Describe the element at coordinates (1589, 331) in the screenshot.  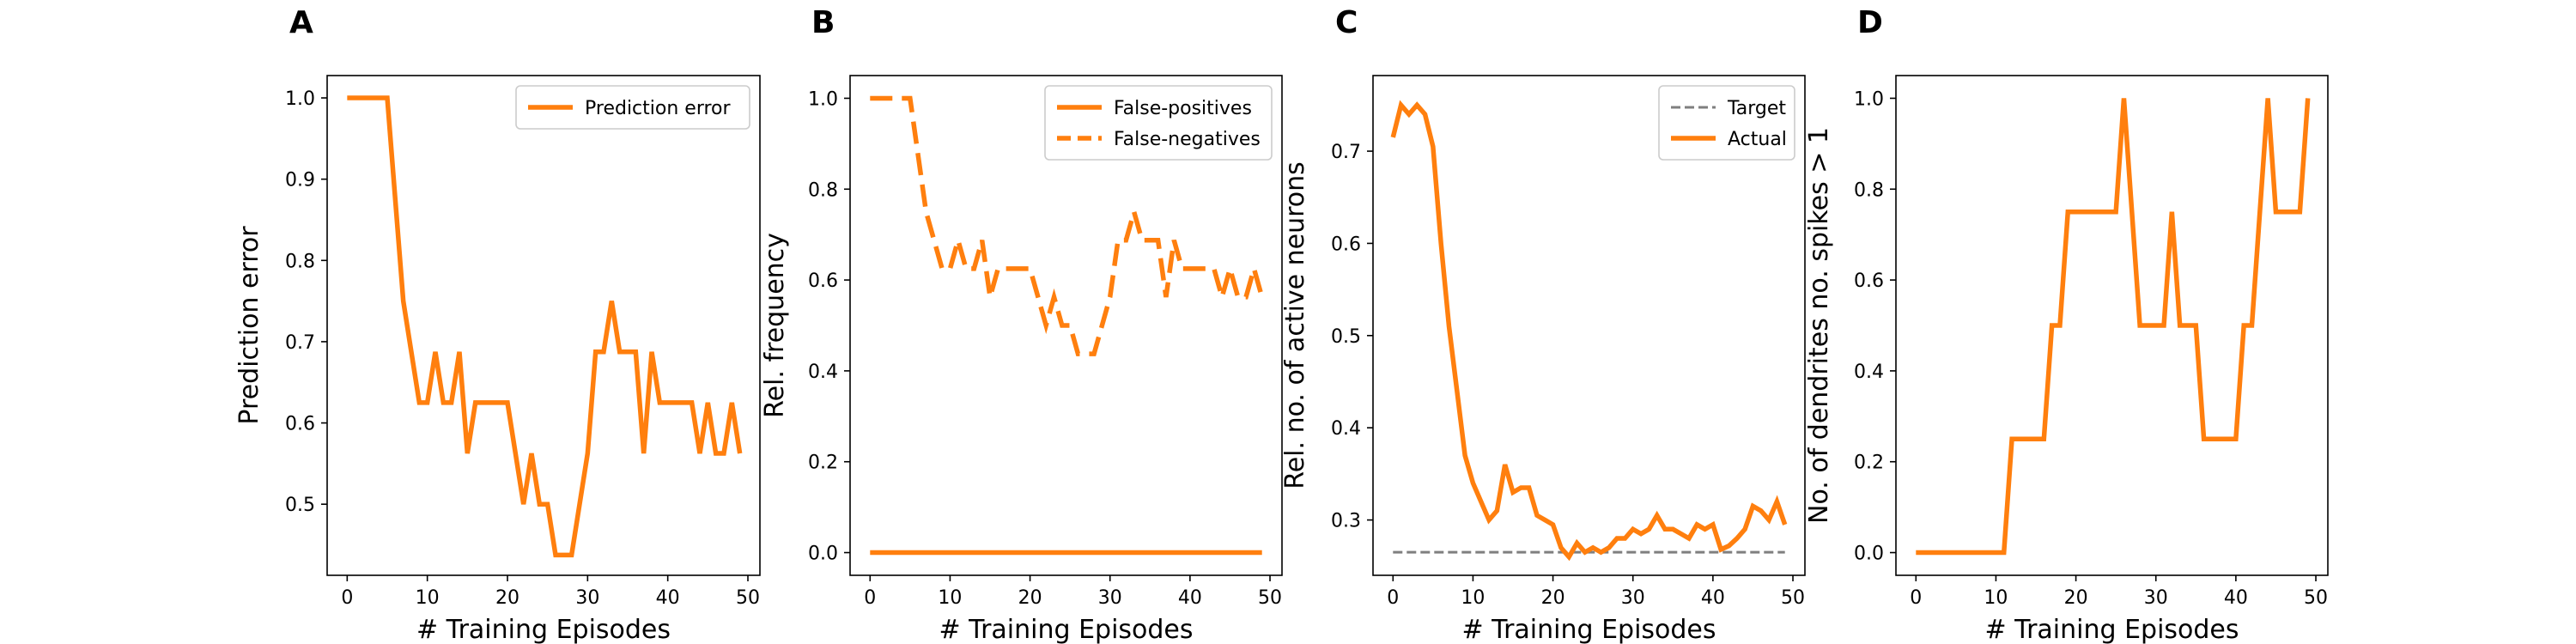
I see `series-line-actual` at that location.